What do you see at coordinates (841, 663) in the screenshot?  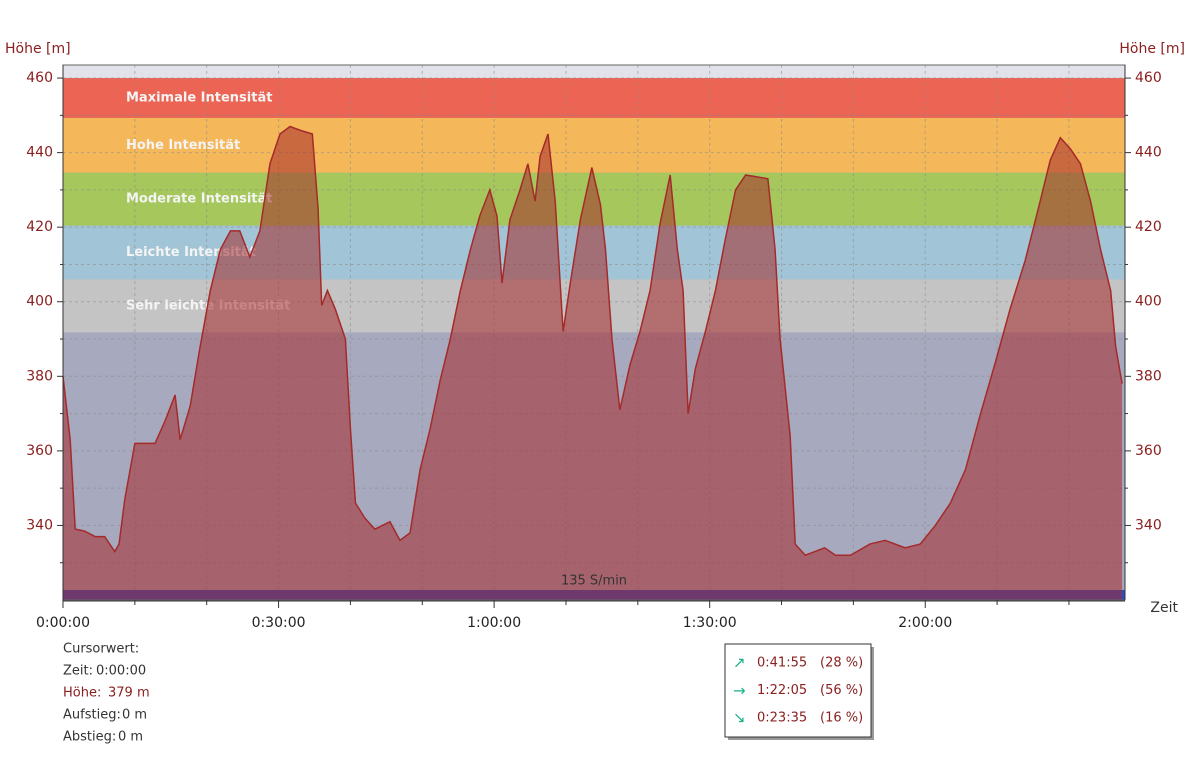 I see `summary-percent: (28 %)` at bounding box center [841, 663].